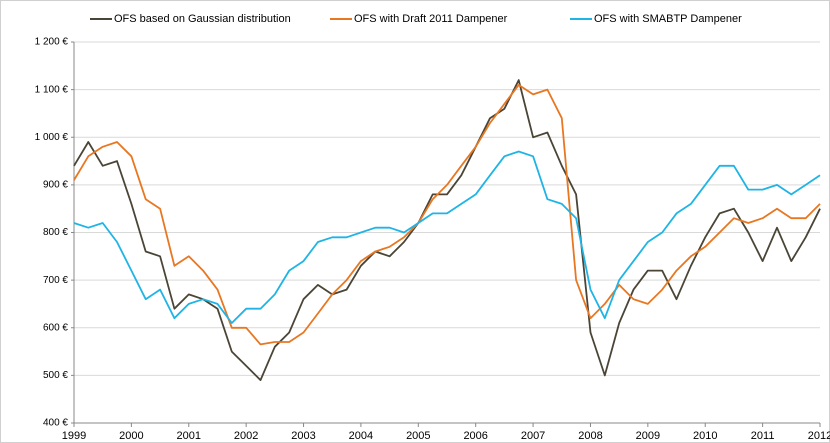 This screenshot has height=443, width=830. I want to click on x-tick-label: 2008, so click(590, 436).